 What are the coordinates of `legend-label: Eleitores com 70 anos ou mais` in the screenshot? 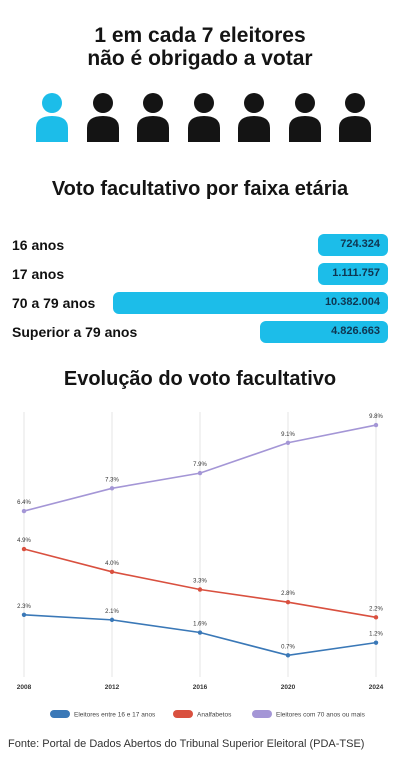 It's located at (321, 715).